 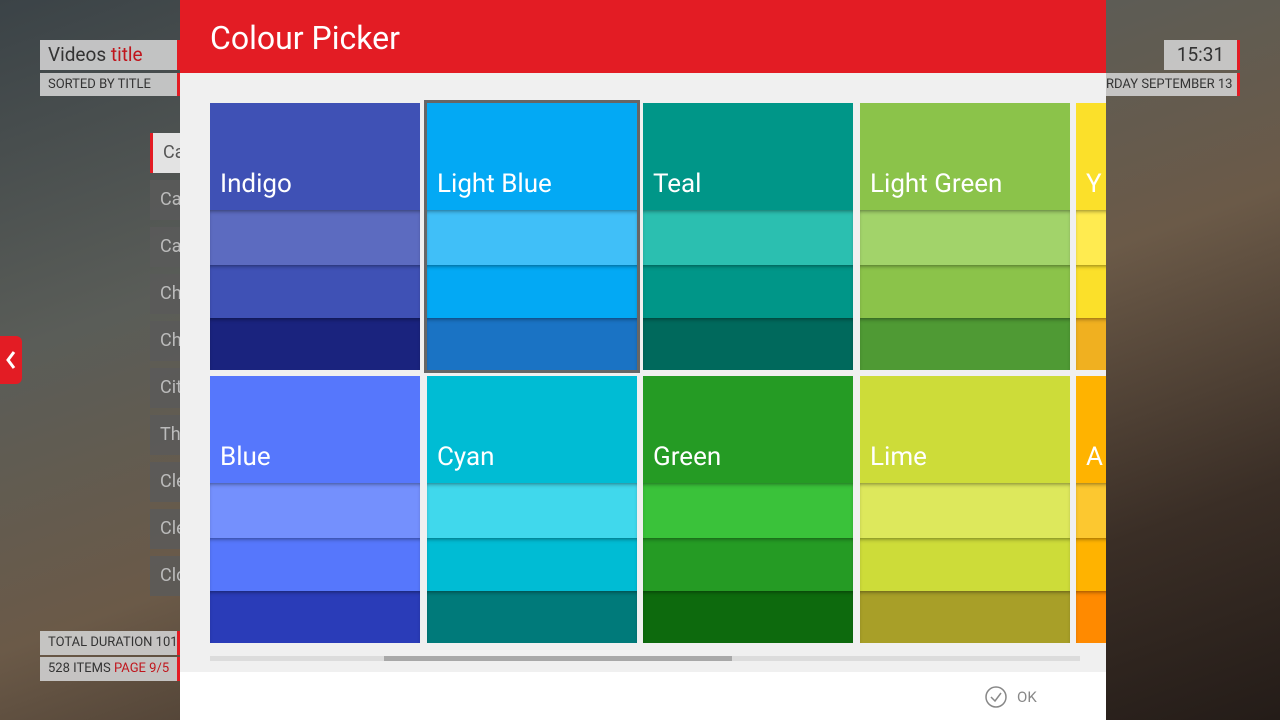 What do you see at coordinates (936, 184) in the screenshot?
I see `swatch-label: Light Green` at bounding box center [936, 184].